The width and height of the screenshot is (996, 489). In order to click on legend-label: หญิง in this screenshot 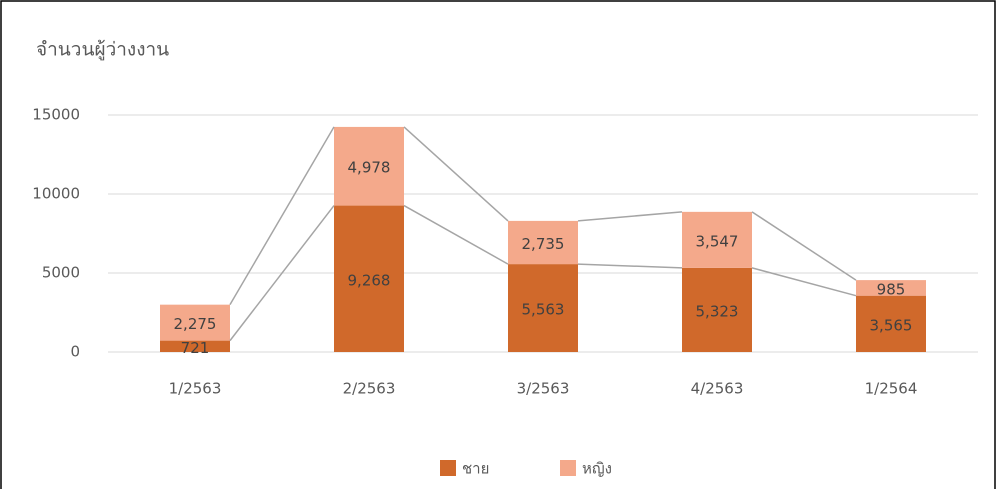, I will do `click(597, 469)`.